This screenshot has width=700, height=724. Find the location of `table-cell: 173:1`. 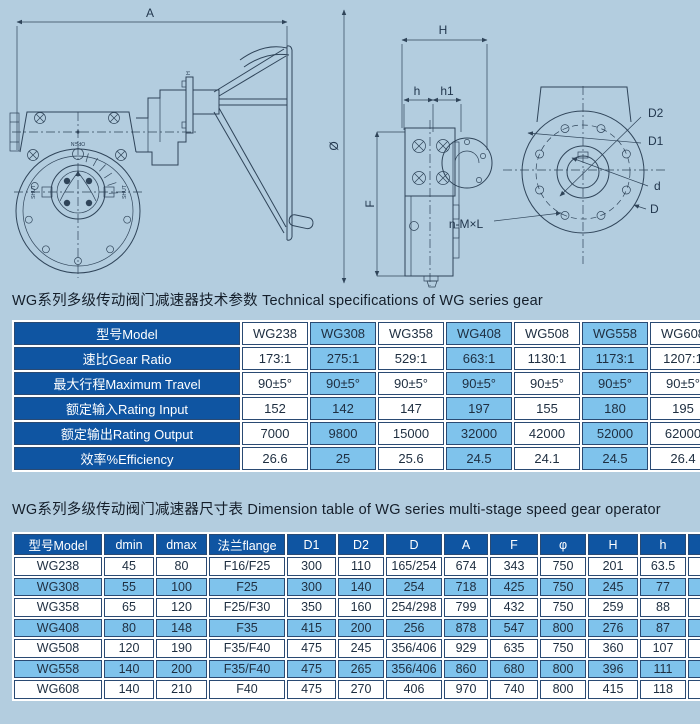

table-cell: 173:1 is located at coordinates (275, 358).